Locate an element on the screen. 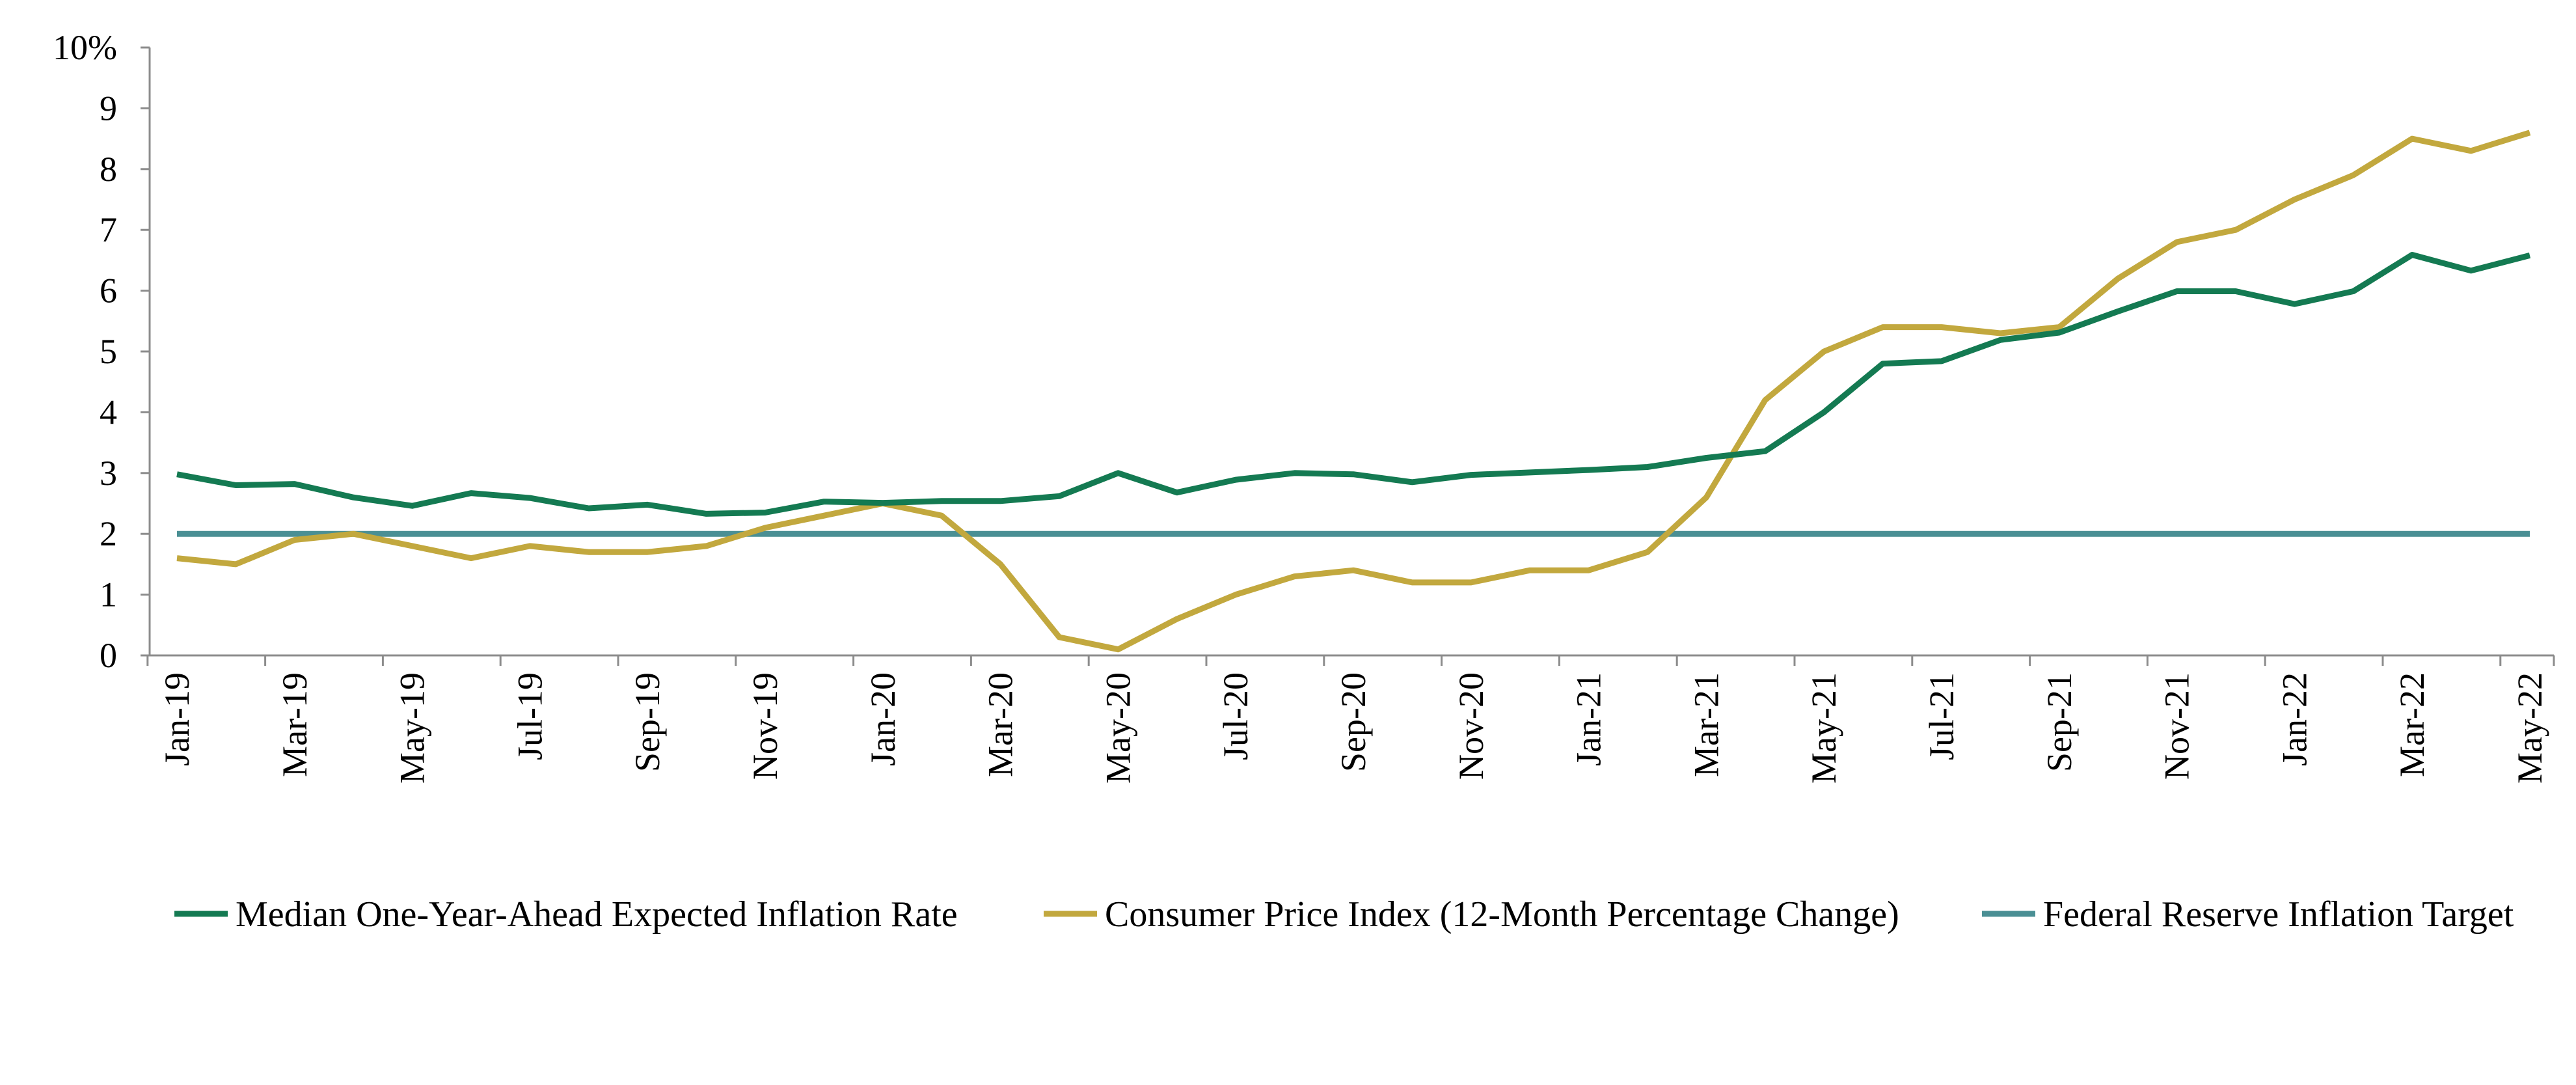 This screenshot has width=2576, height=1085. x-tick-label: Sep-19 is located at coordinates (647, 722).